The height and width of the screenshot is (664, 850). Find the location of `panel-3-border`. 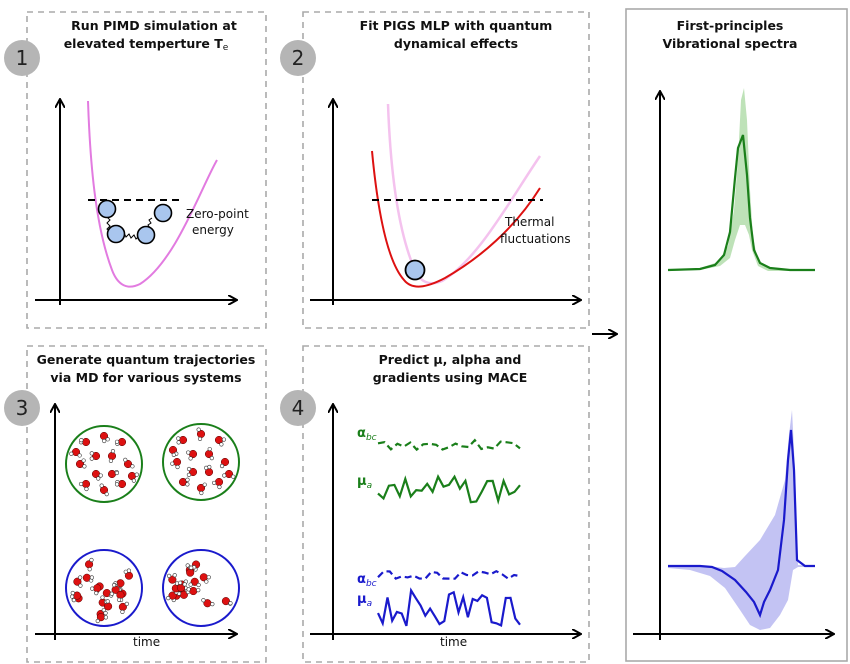

panel-3-border is located at coordinates (146, 504).